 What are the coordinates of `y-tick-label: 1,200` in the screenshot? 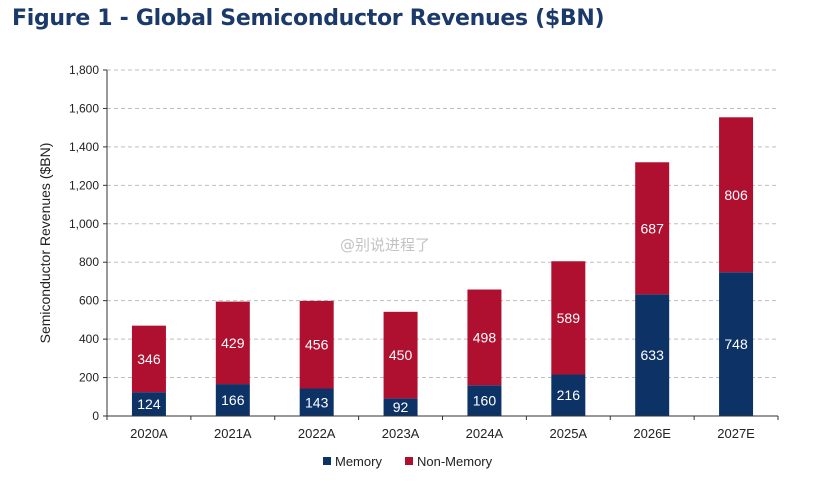 It's located at (84, 185).